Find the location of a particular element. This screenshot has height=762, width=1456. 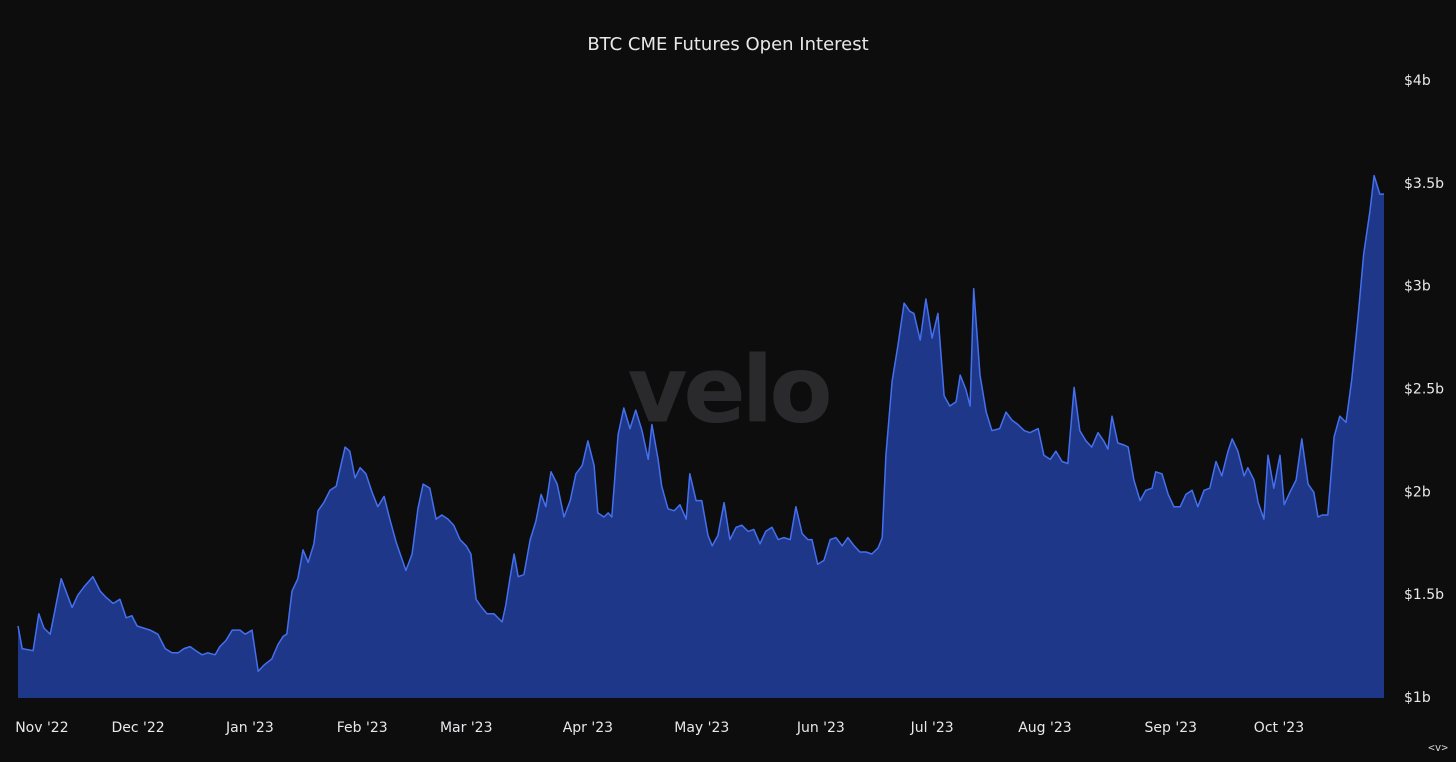

y-tick-label: $1.5b is located at coordinates (1424, 595).